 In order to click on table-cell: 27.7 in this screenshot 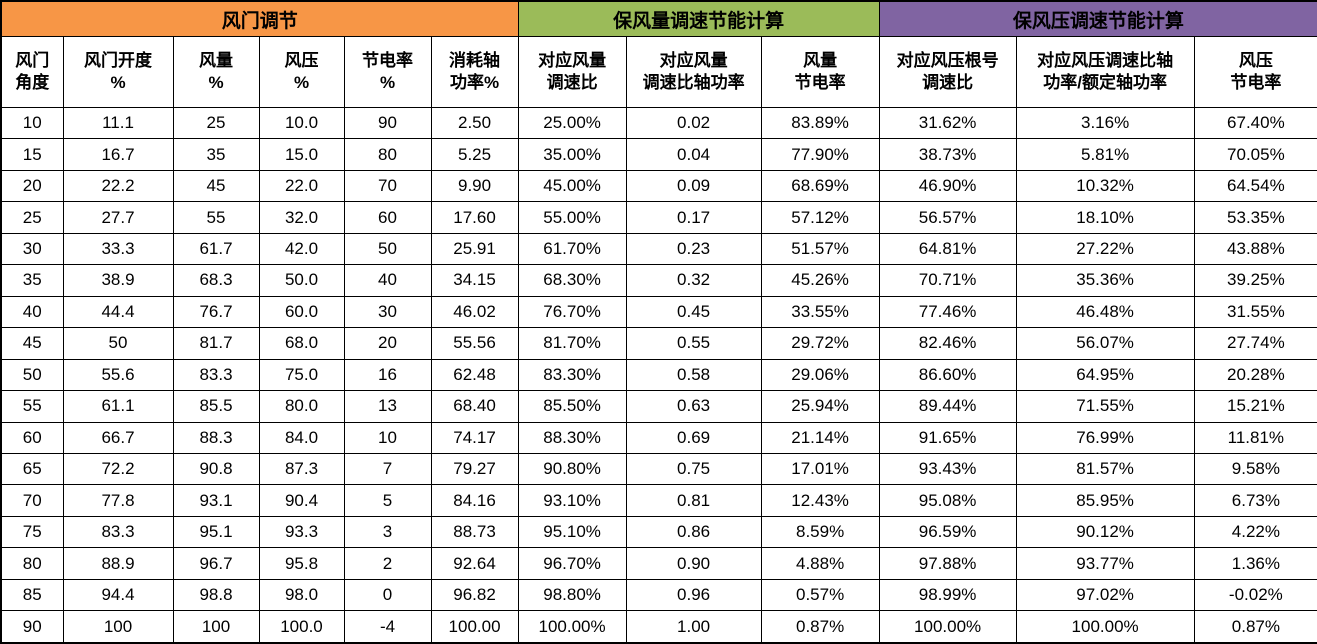, I will do `click(118, 217)`.